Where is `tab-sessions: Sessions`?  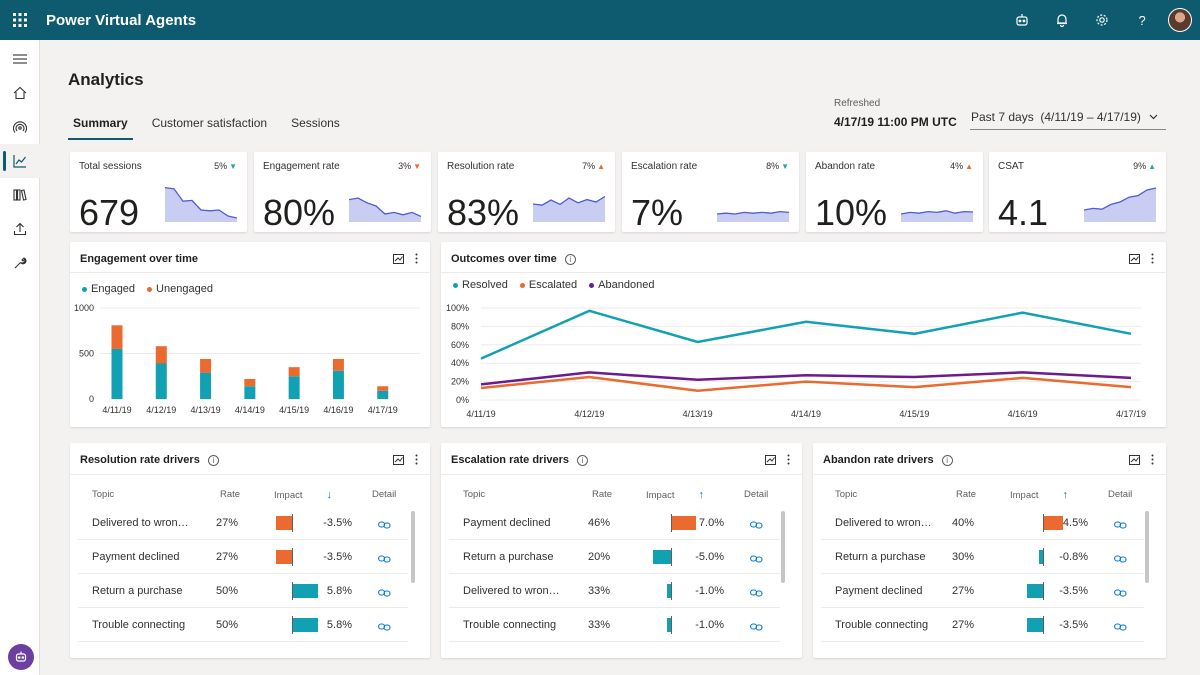 tab-sessions: Sessions is located at coordinates (315, 123).